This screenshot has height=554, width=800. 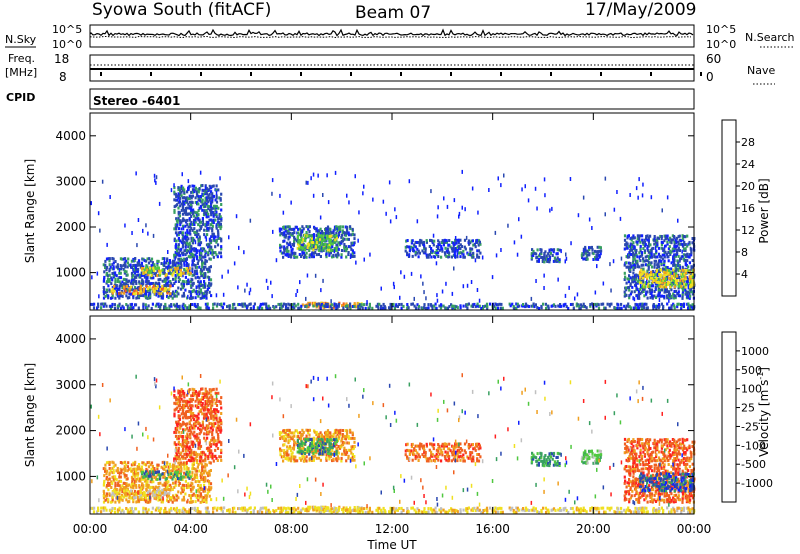 What do you see at coordinates (748, 186) in the screenshot?
I see `colorbar-tick-label: 20` at bounding box center [748, 186].